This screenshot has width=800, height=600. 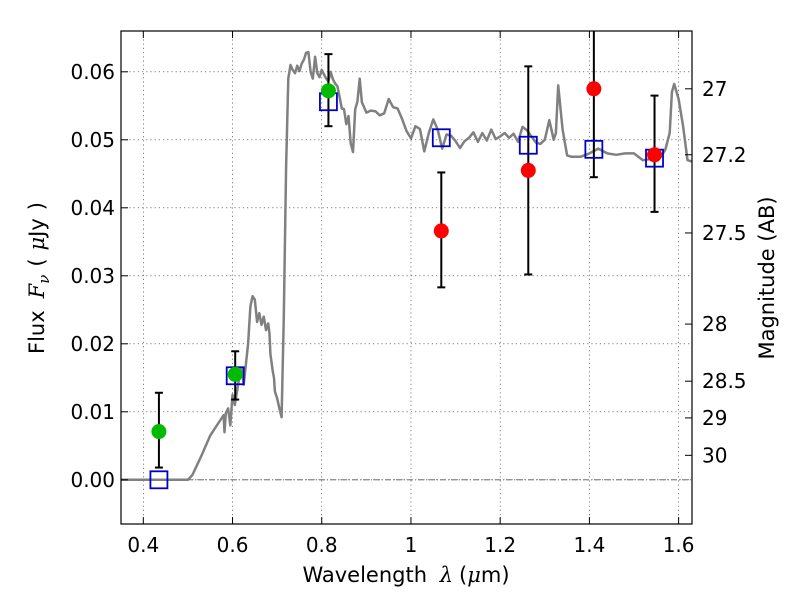 I want to click on x-axis-label: Wavelength λ (μm), so click(x=405, y=575).